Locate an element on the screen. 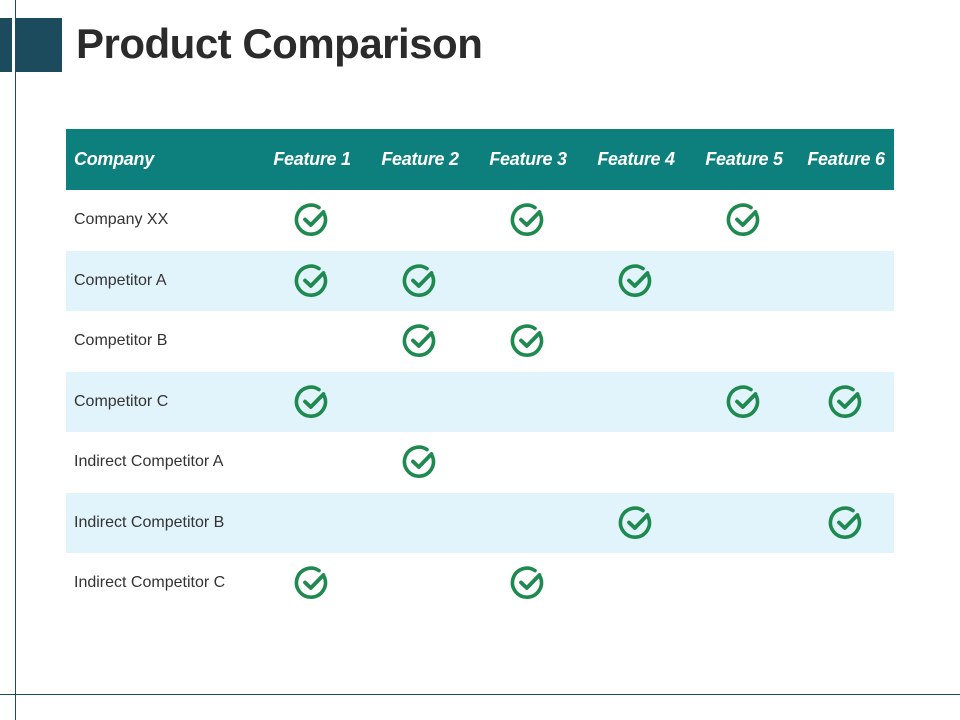  page-title: Product Comparison is located at coordinates (279, 43).